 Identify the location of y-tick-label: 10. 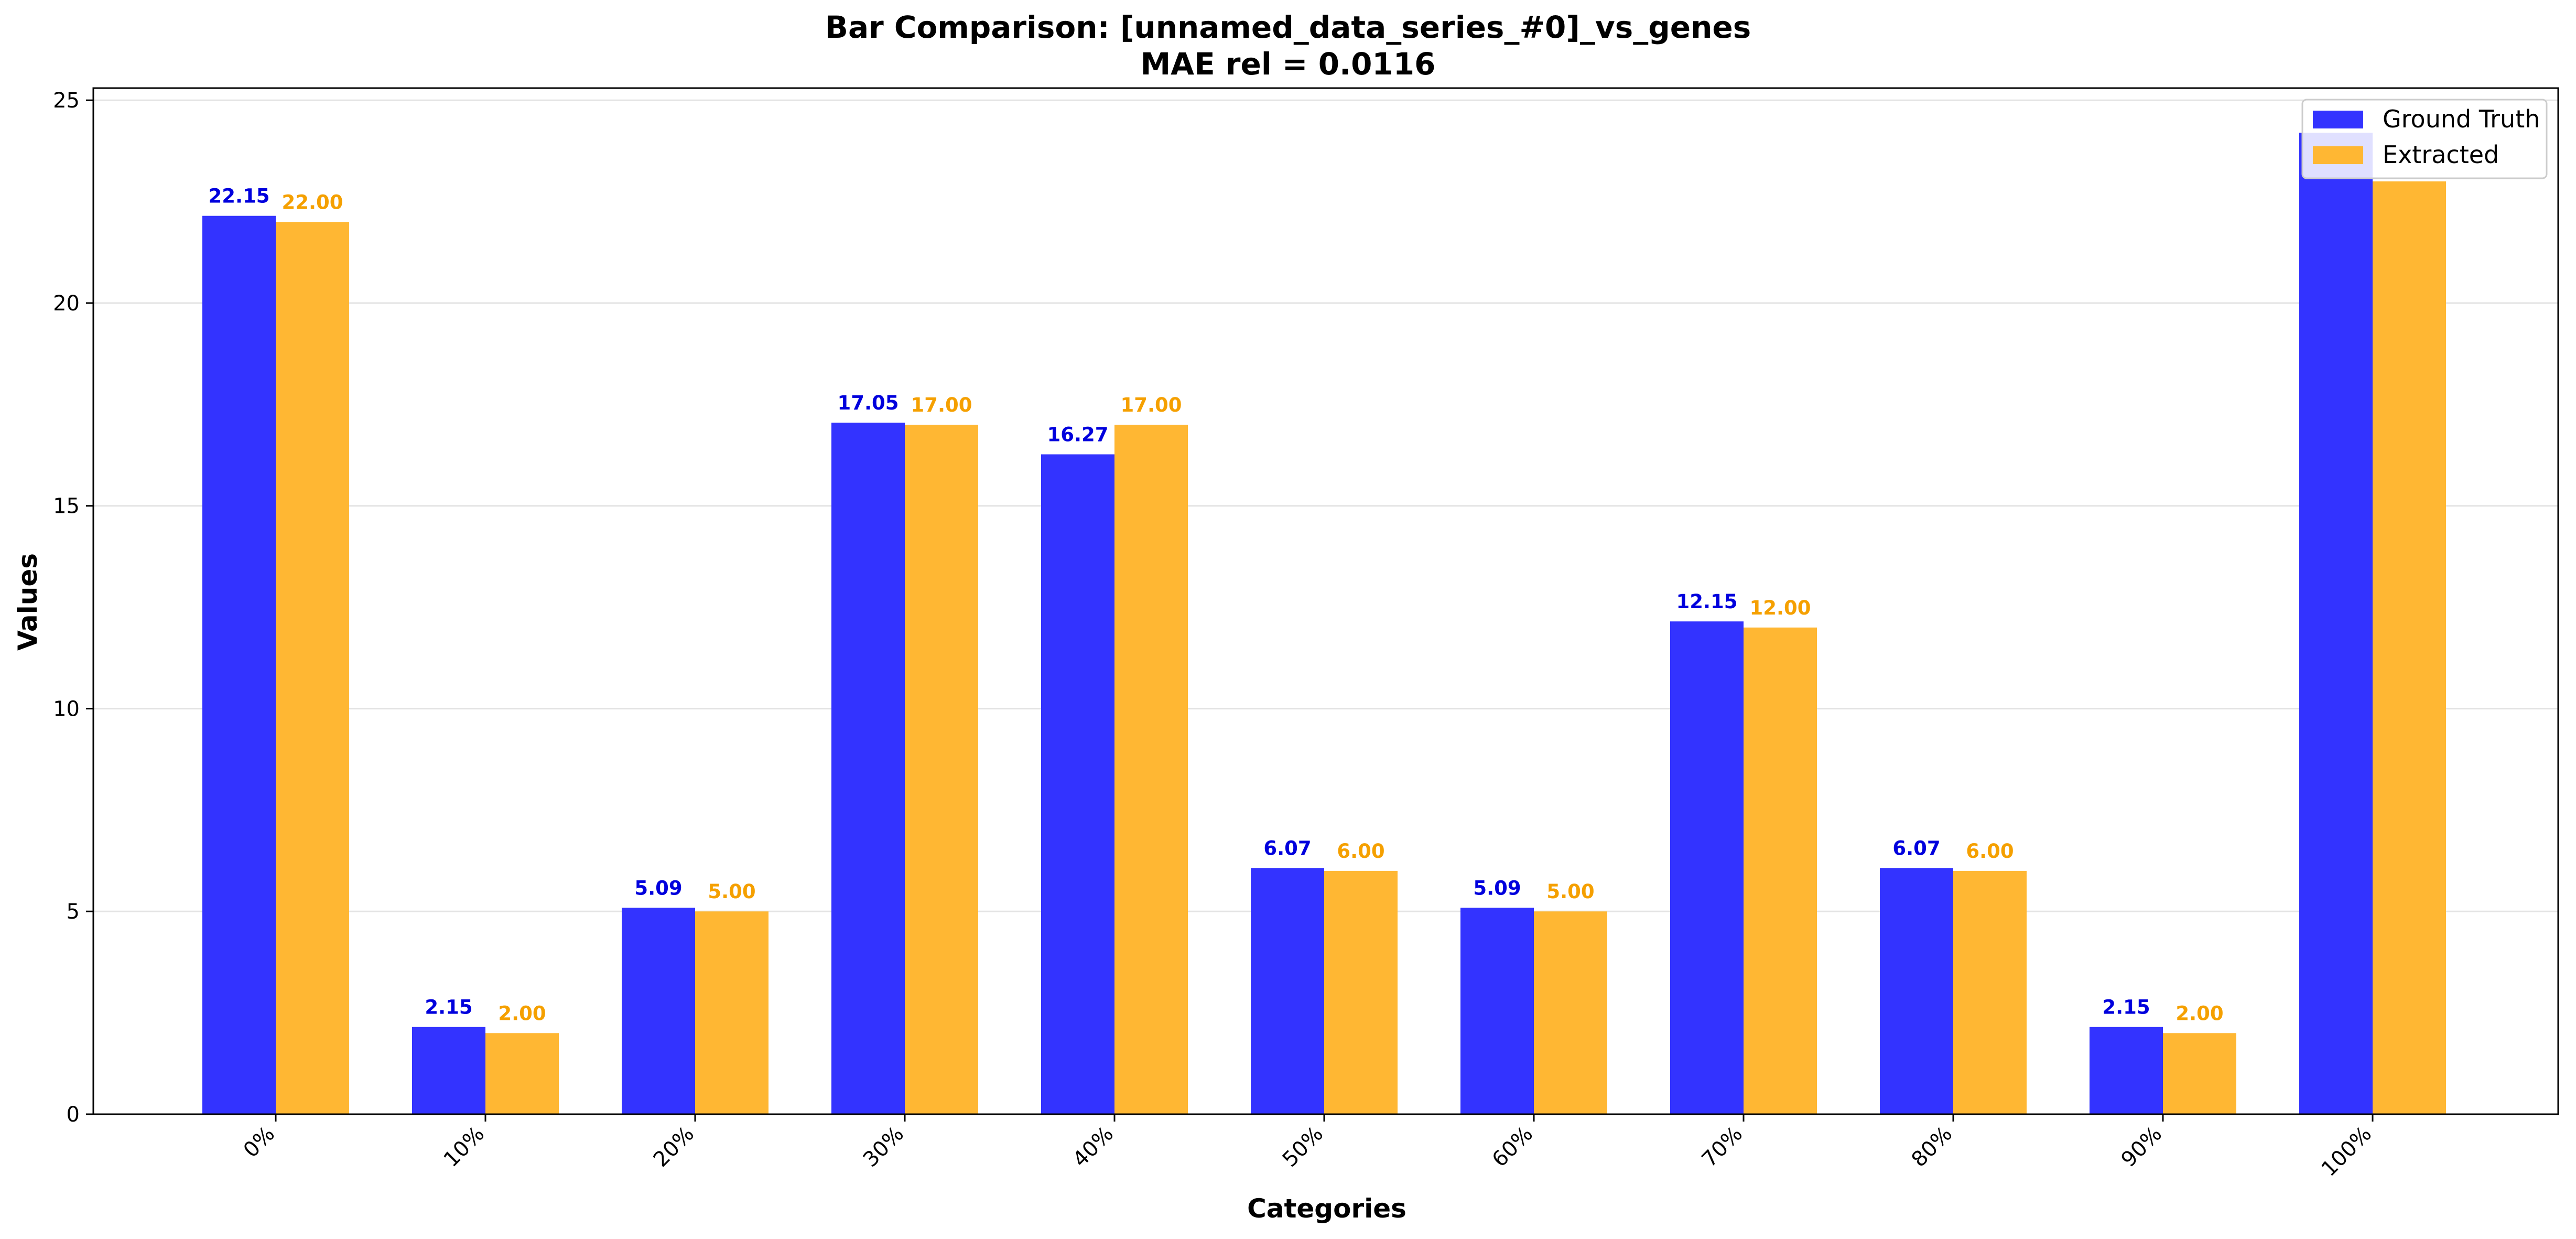
(66, 709).